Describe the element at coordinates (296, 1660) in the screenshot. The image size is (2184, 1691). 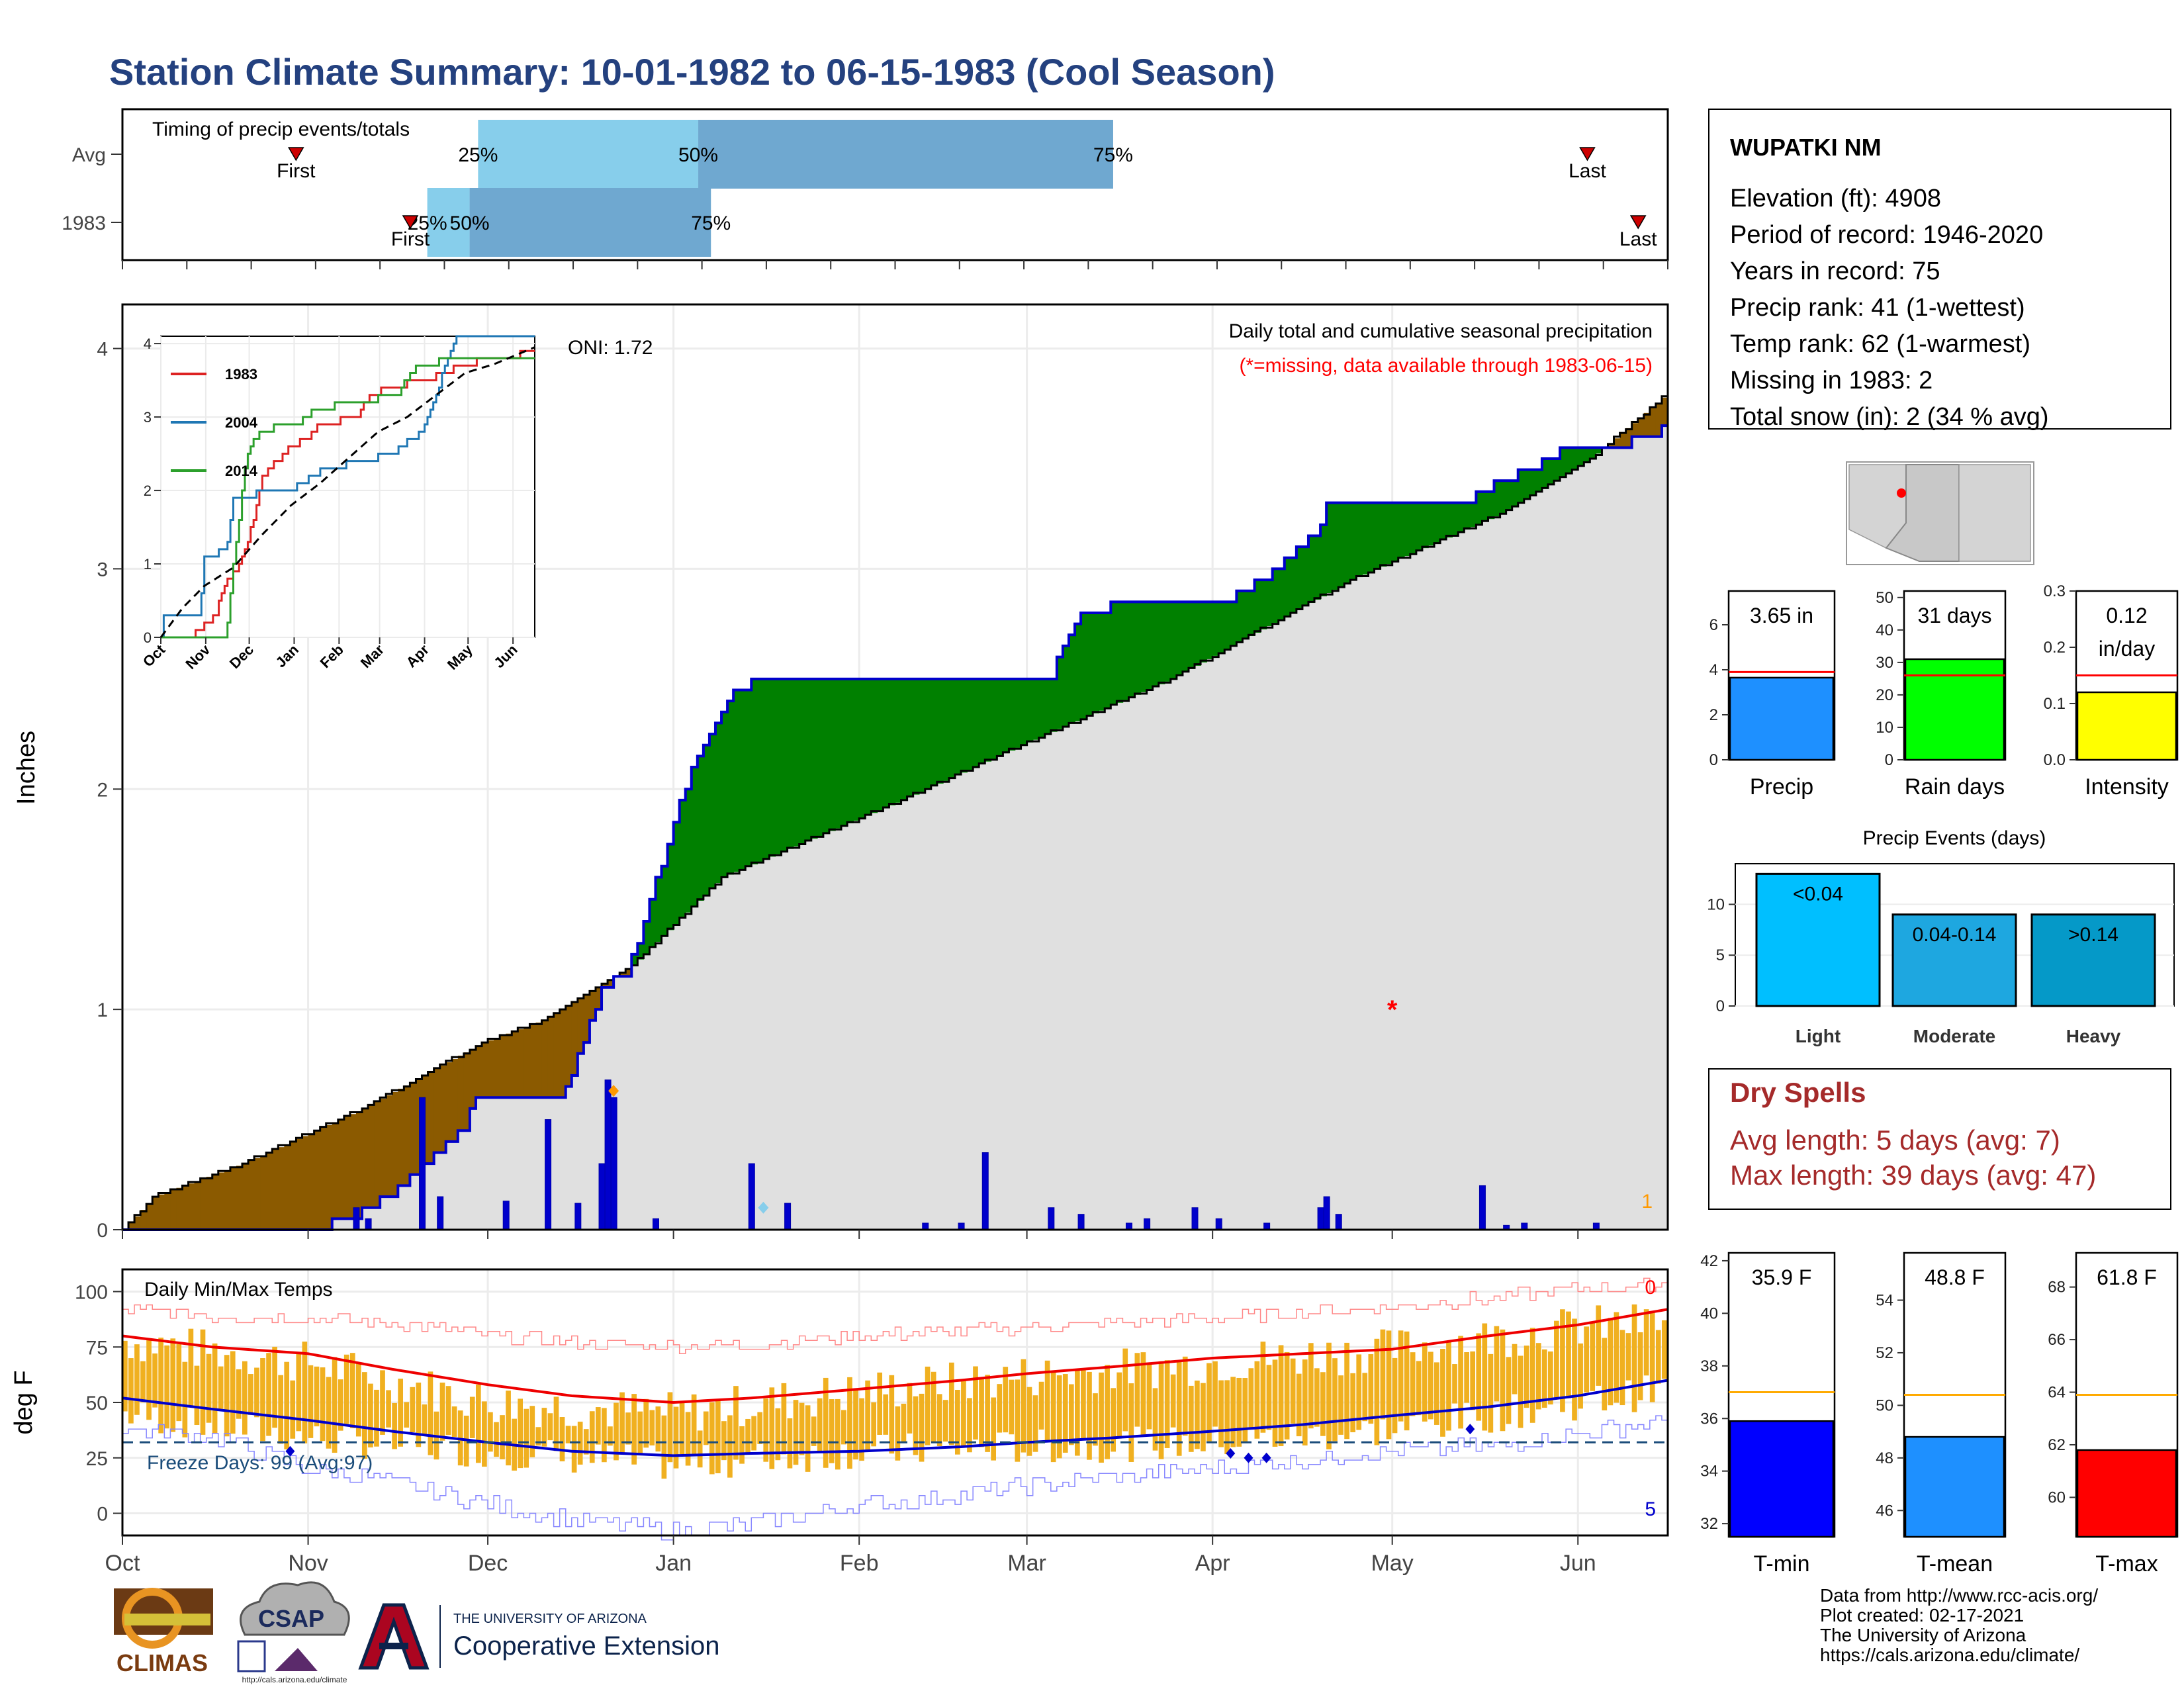
I see `csap-mountain` at that location.